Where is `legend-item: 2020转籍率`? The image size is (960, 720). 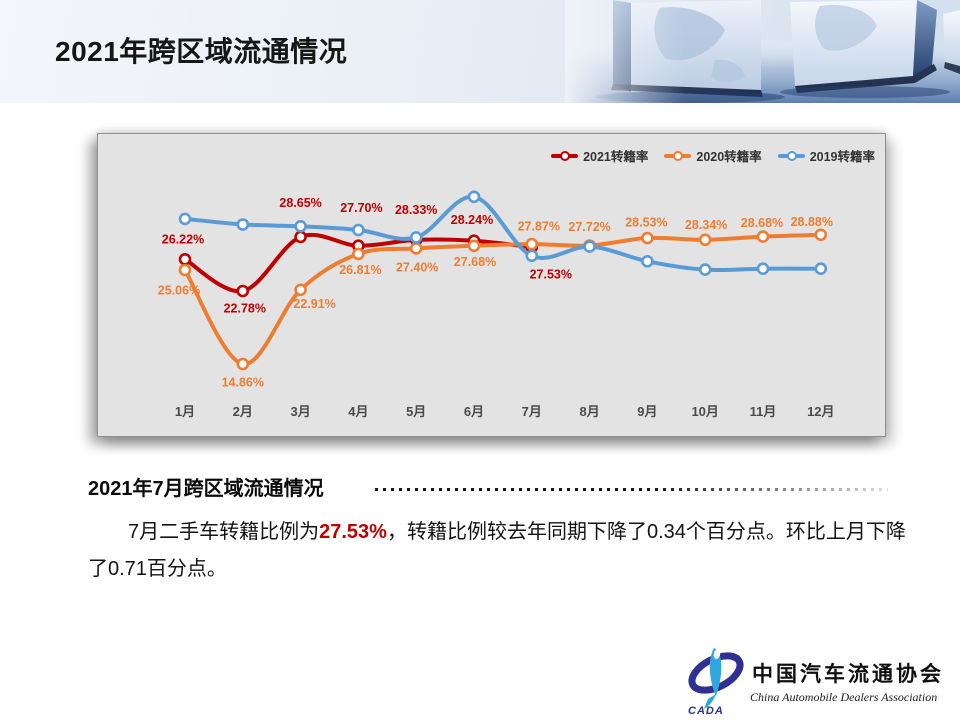 legend-item: 2020转籍率 is located at coordinates (713, 155).